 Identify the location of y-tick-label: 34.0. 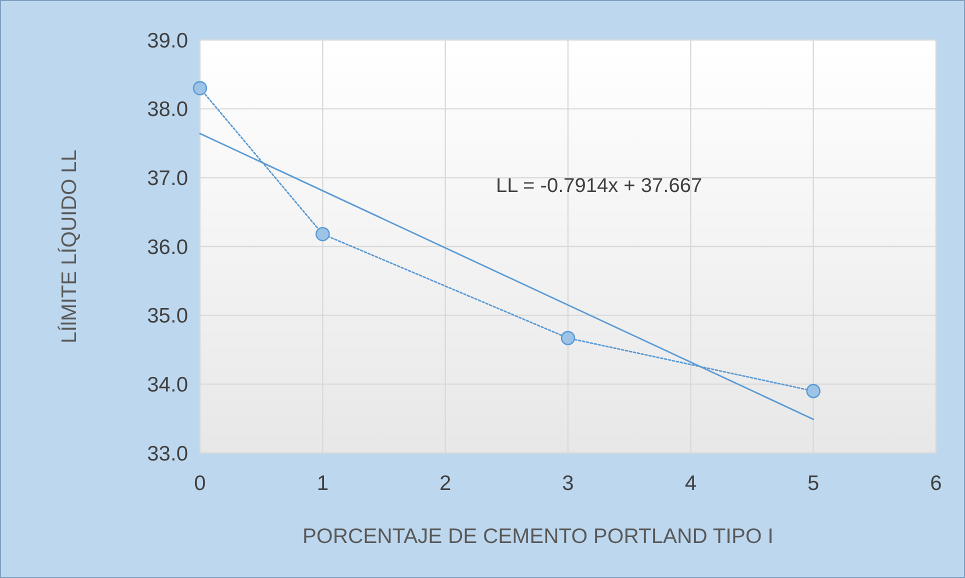
(167, 385).